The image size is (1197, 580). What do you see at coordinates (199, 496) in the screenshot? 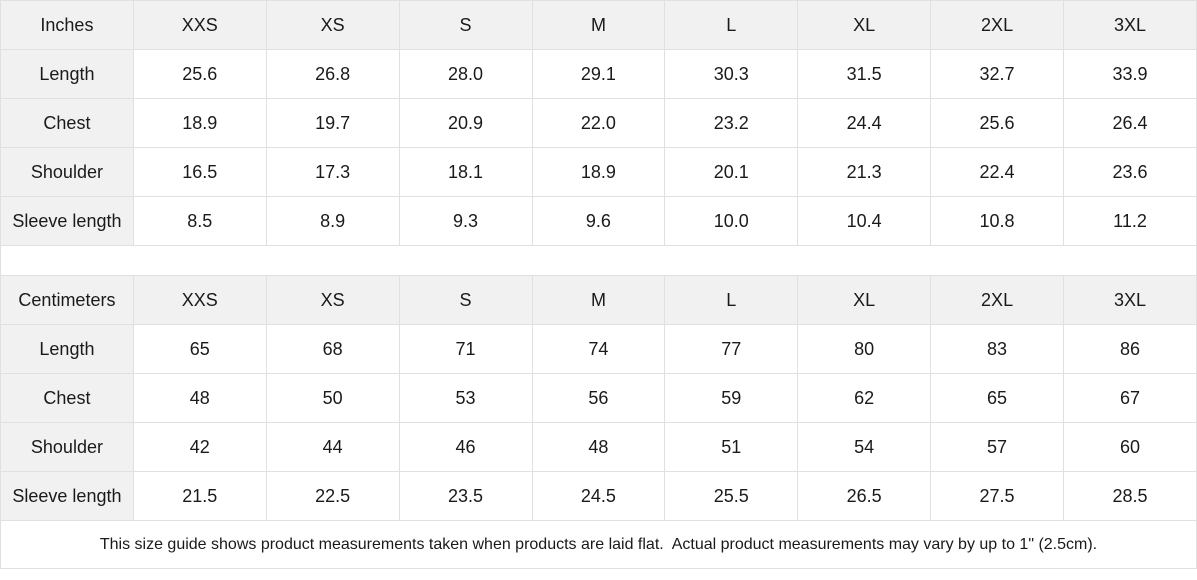
I see `measurement-value-cell: 21.5` at bounding box center [199, 496].